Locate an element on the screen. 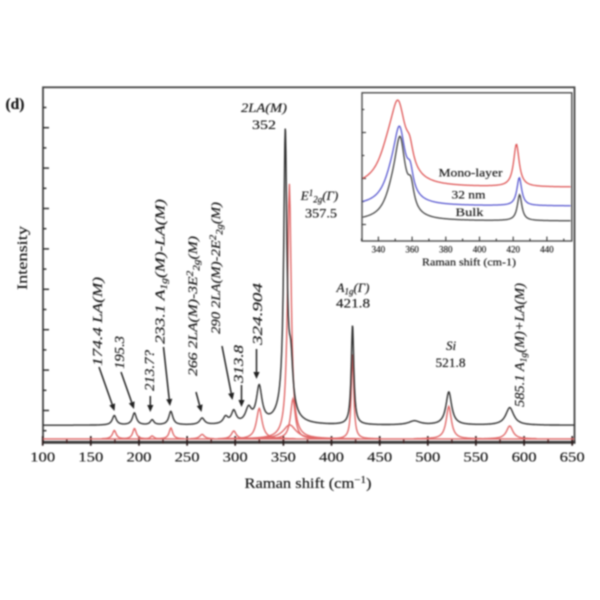 This screenshot has height=600, width=600. svg-text: A1g​(Γ) is located at coordinates (352, 288).